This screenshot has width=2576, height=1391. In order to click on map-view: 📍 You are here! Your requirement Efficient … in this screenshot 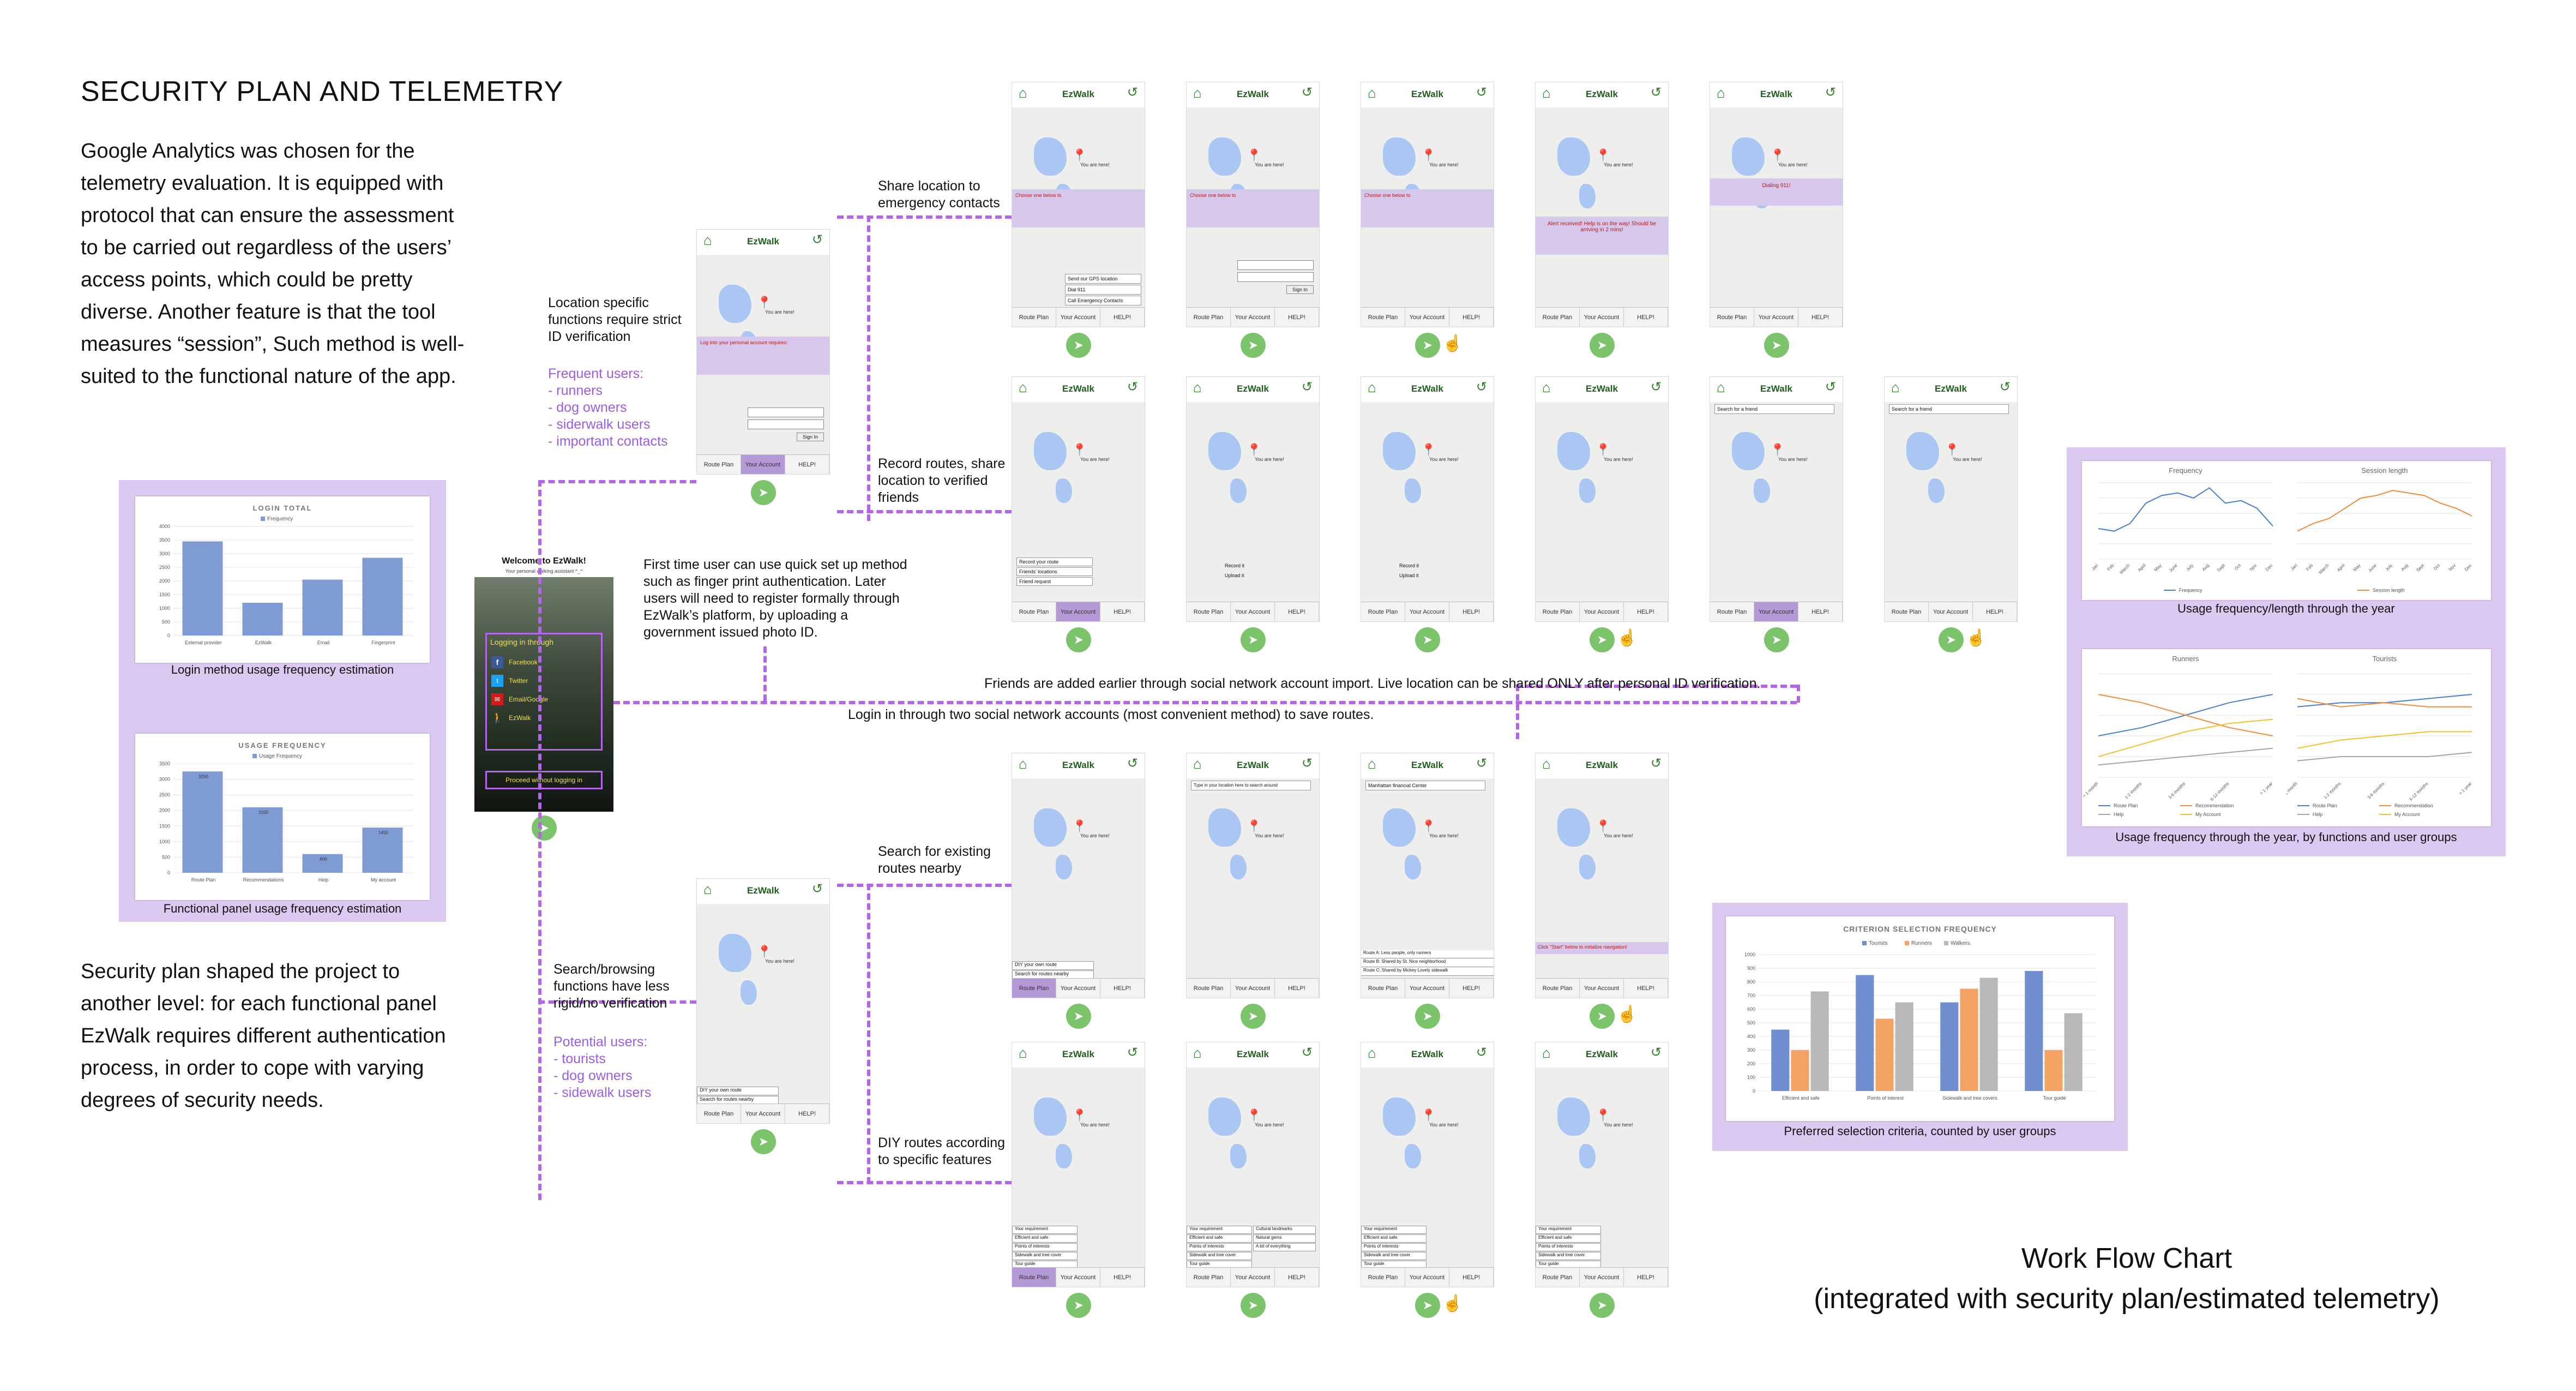, I will do `click(1078, 1169)`.